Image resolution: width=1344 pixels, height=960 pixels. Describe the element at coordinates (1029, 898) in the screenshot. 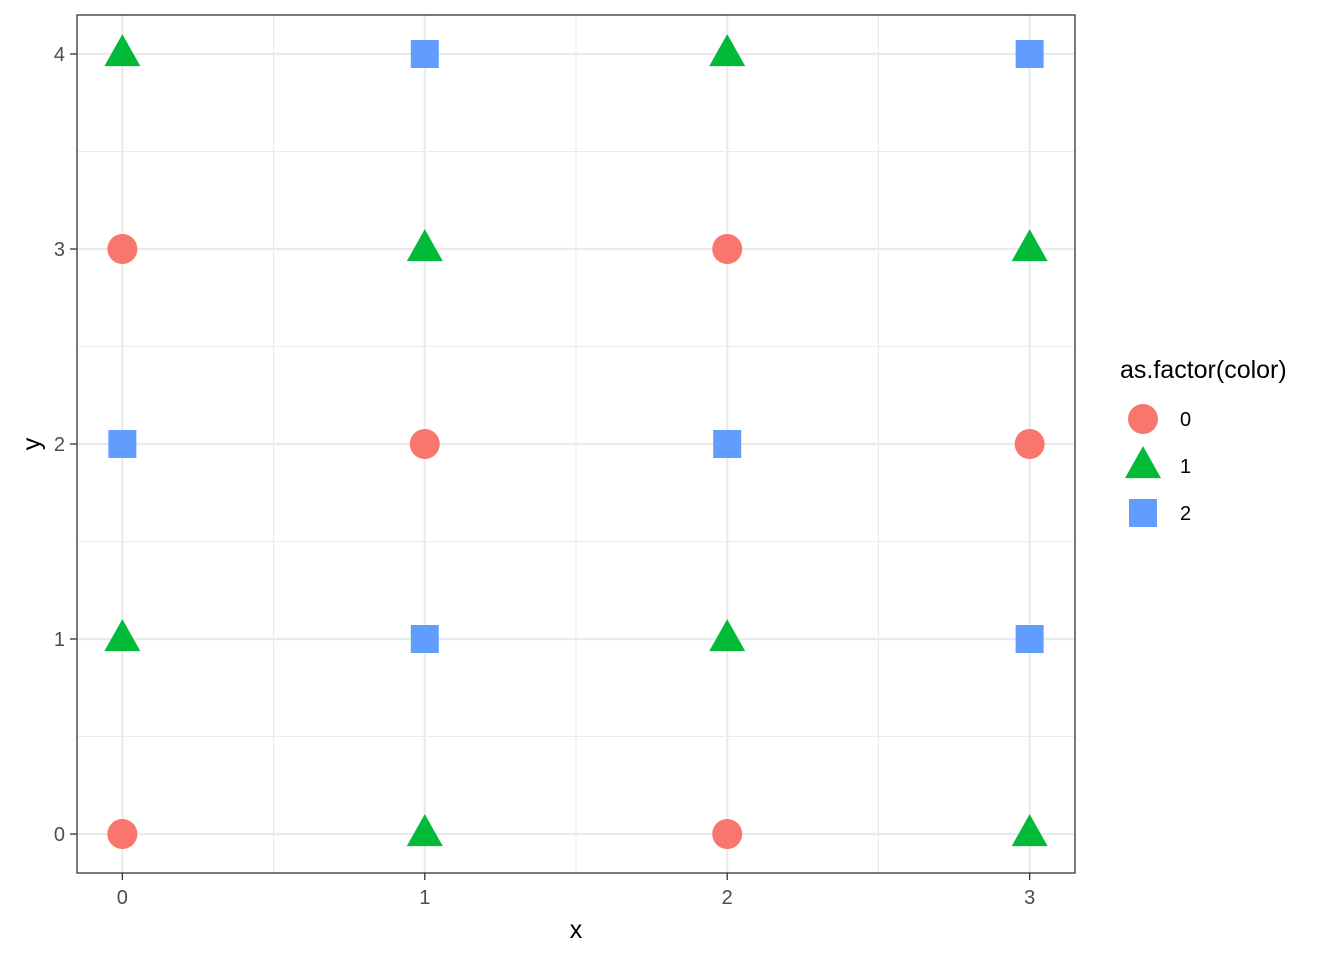

I see `x-tick-label: 3` at that location.